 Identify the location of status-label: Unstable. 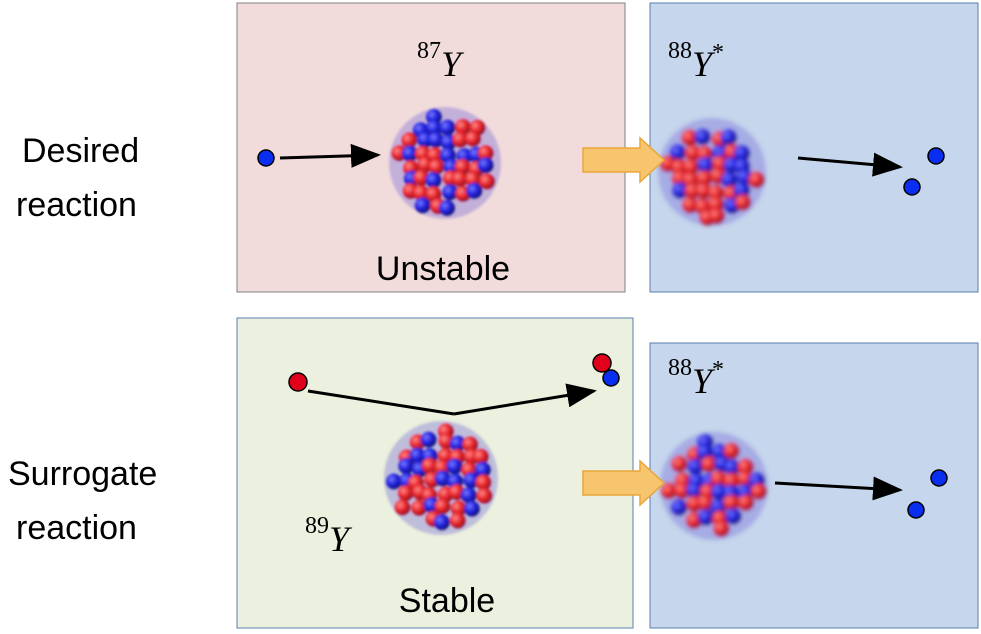
(443, 269).